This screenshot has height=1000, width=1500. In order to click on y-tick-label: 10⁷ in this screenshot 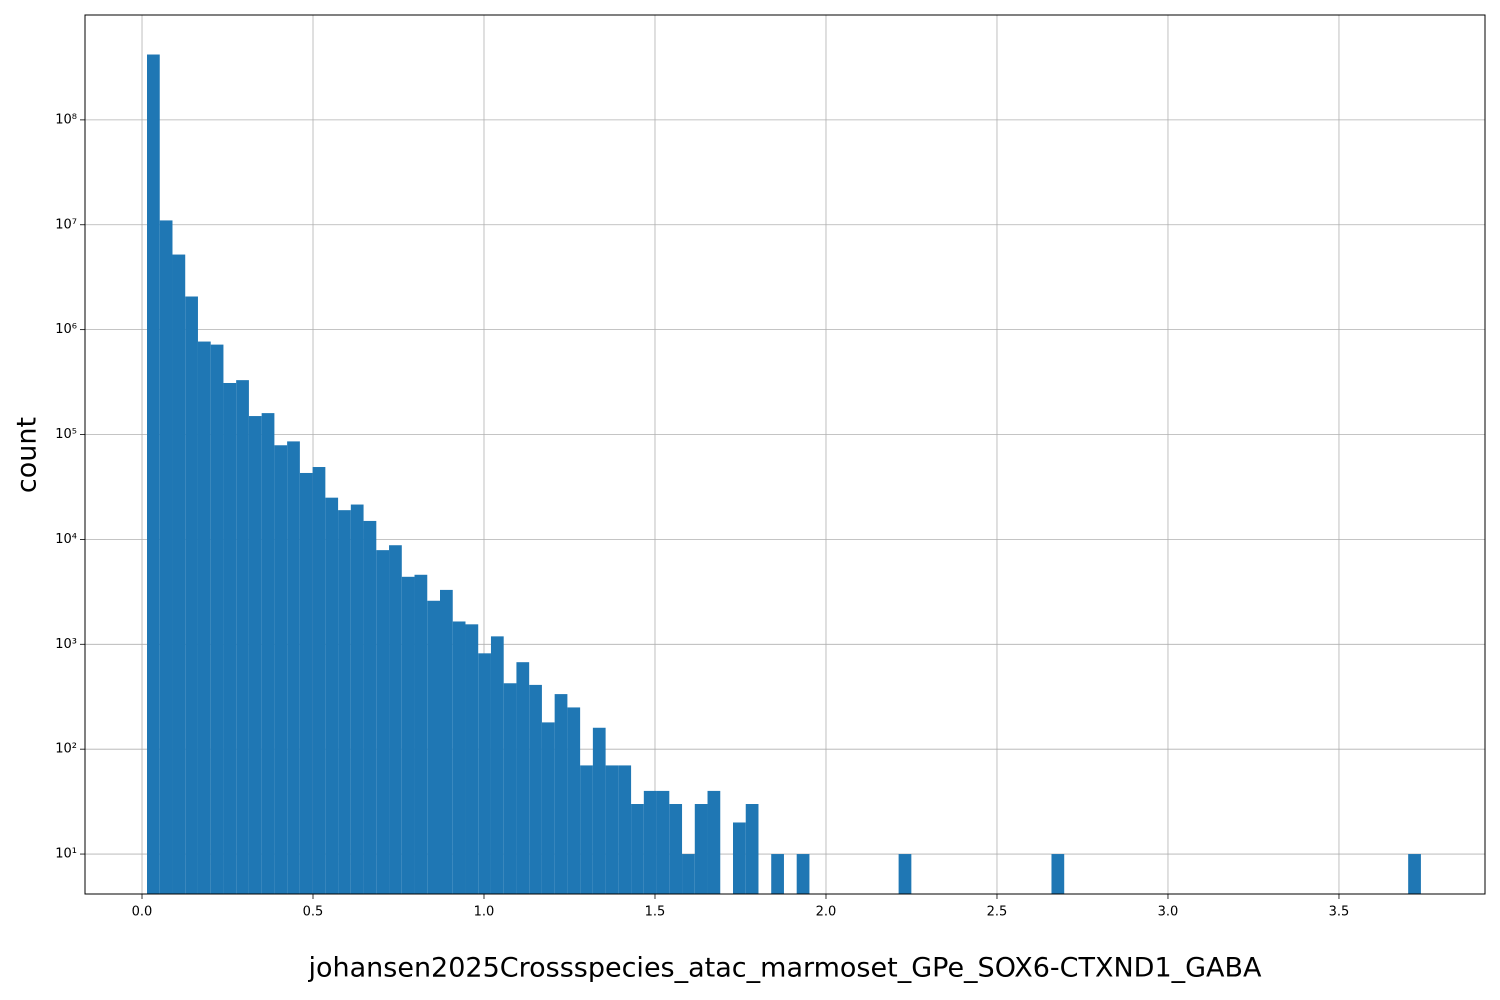, I will do `click(66, 224)`.